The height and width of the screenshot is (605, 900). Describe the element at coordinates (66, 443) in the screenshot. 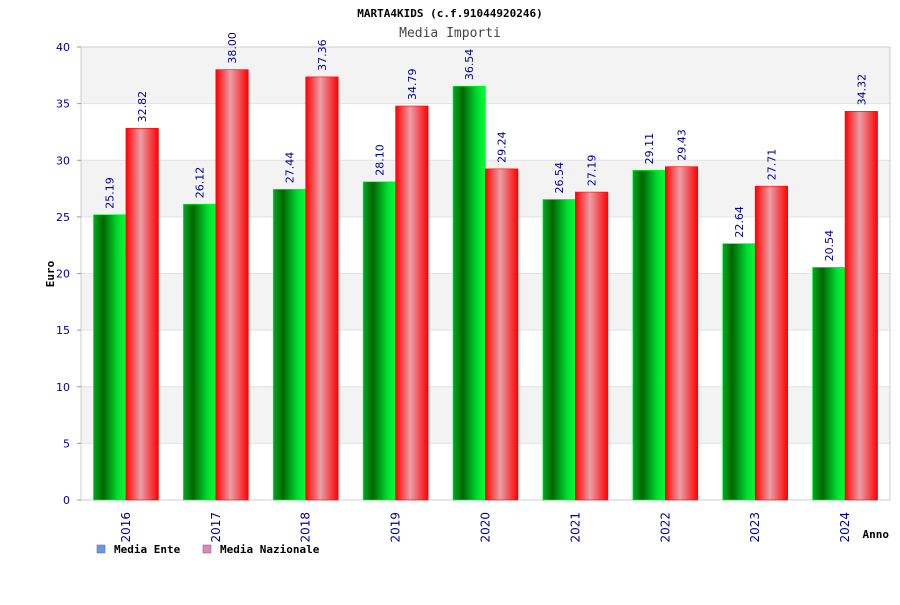

I see `y-tick-label: 5` at that location.